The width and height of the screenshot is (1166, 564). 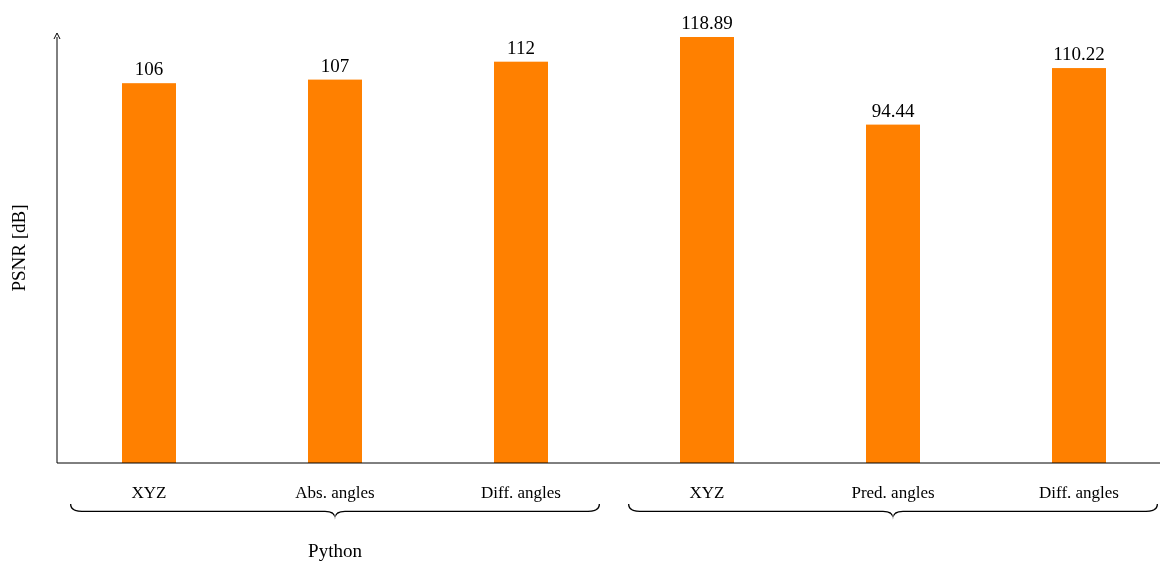 What do you see at coordinates (1079, 54) in the screenshot?
I see `data-label: 110.22` at bounding box center [1079, 54].